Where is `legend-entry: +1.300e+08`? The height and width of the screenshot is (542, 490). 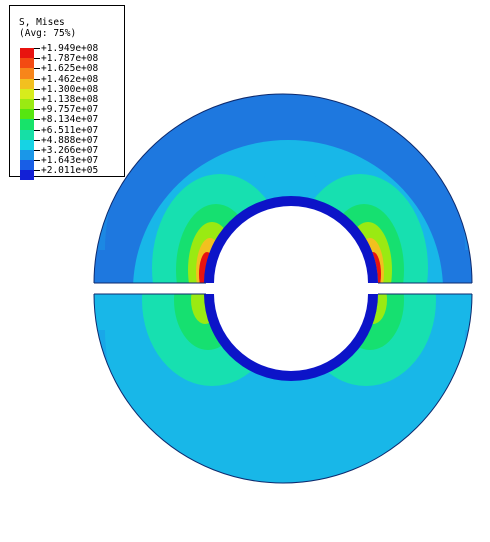 legend-entry: +1.300e+08 is located at coordinates (66, 89).